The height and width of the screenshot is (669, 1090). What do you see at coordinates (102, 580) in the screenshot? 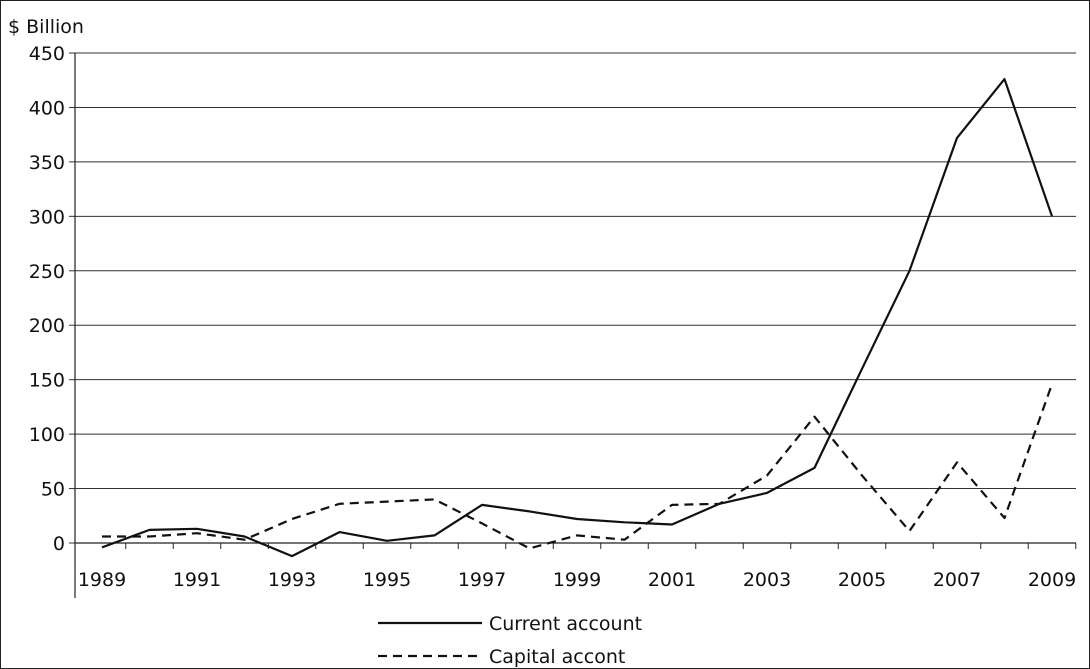
I see `x-tick-label: 1989` at bounding box center [102, 580].